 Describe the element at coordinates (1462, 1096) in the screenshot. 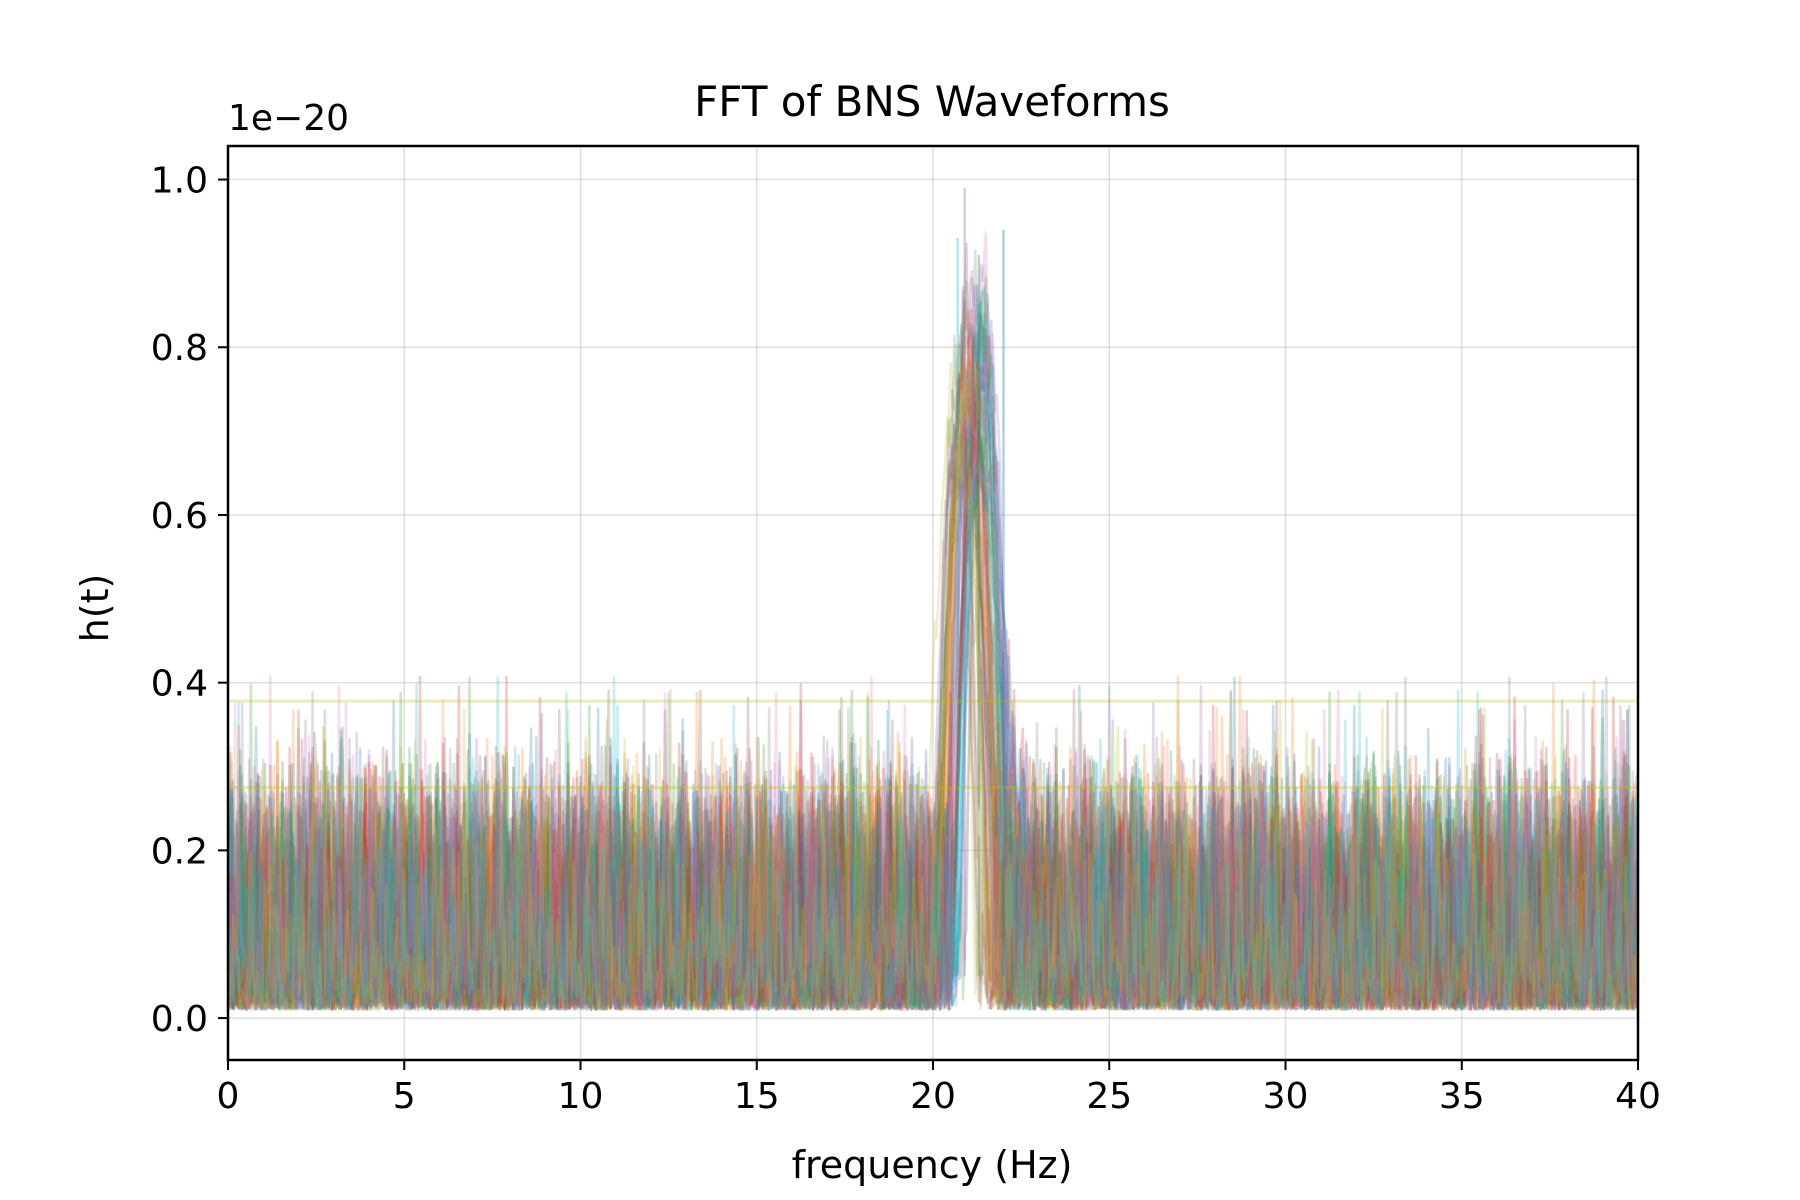

I see `x-tick-label: 35` at that location.